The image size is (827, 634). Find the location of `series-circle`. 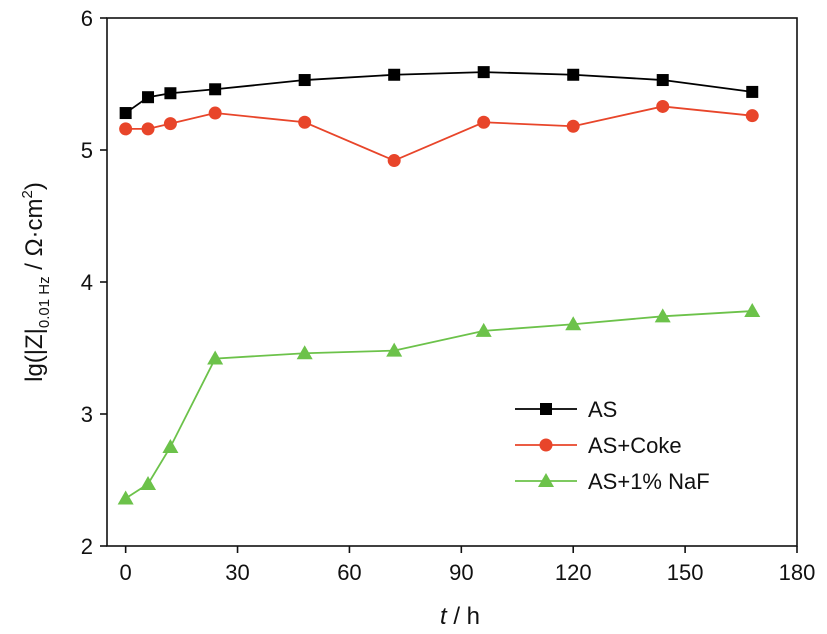

series-circle is located at coordinates (439, 133).